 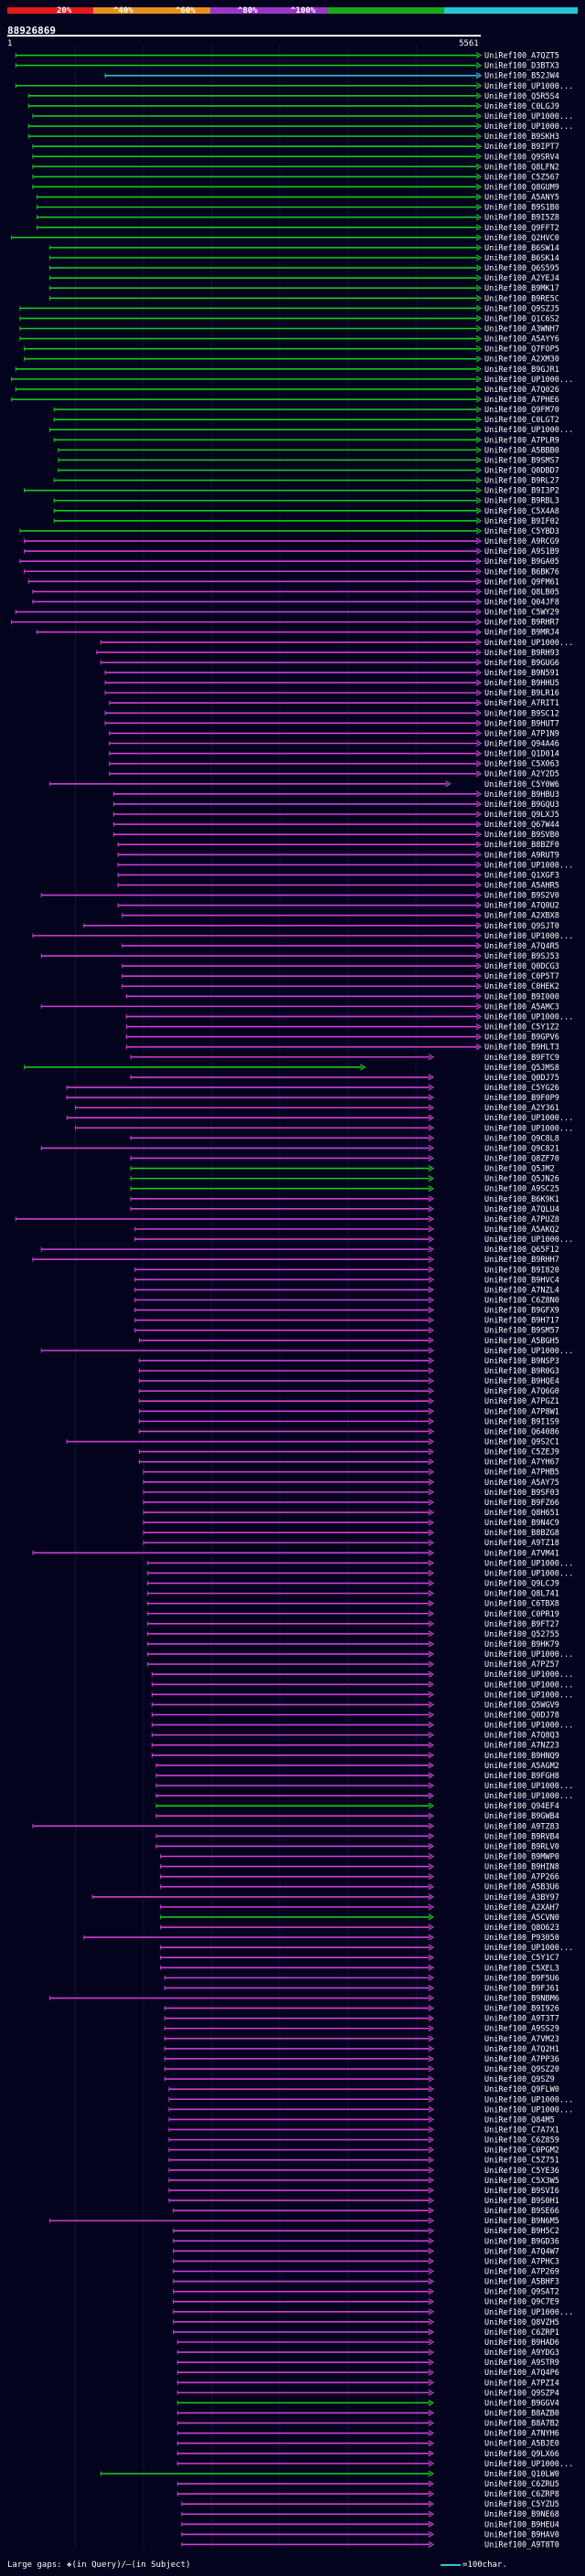 I want to click on hit-label: UniRef100_B9LR16, so click(x=521, y=693).